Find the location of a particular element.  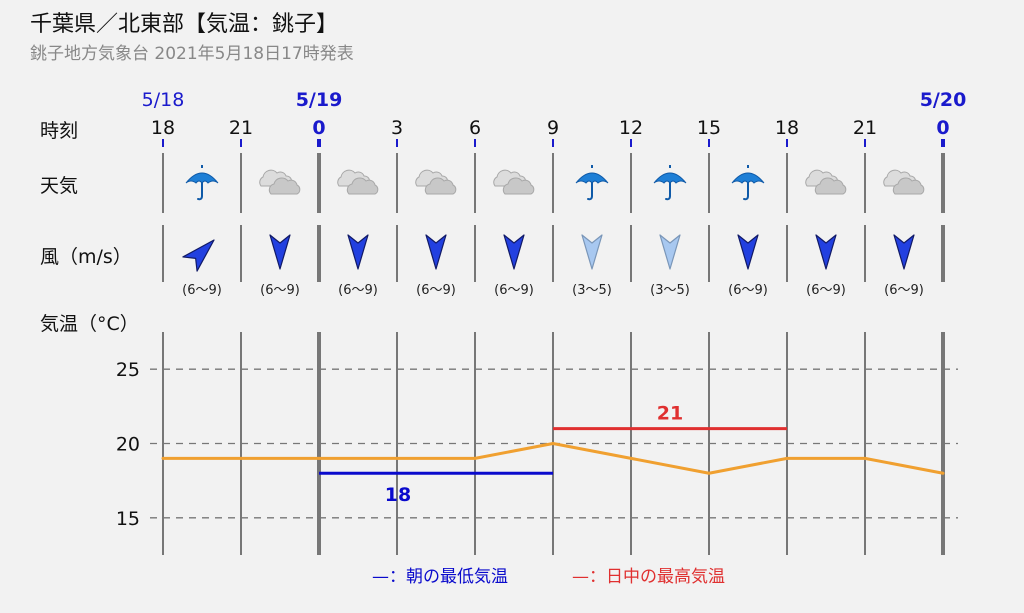

date-label: 5/18 is located at coordinates (163, 100).